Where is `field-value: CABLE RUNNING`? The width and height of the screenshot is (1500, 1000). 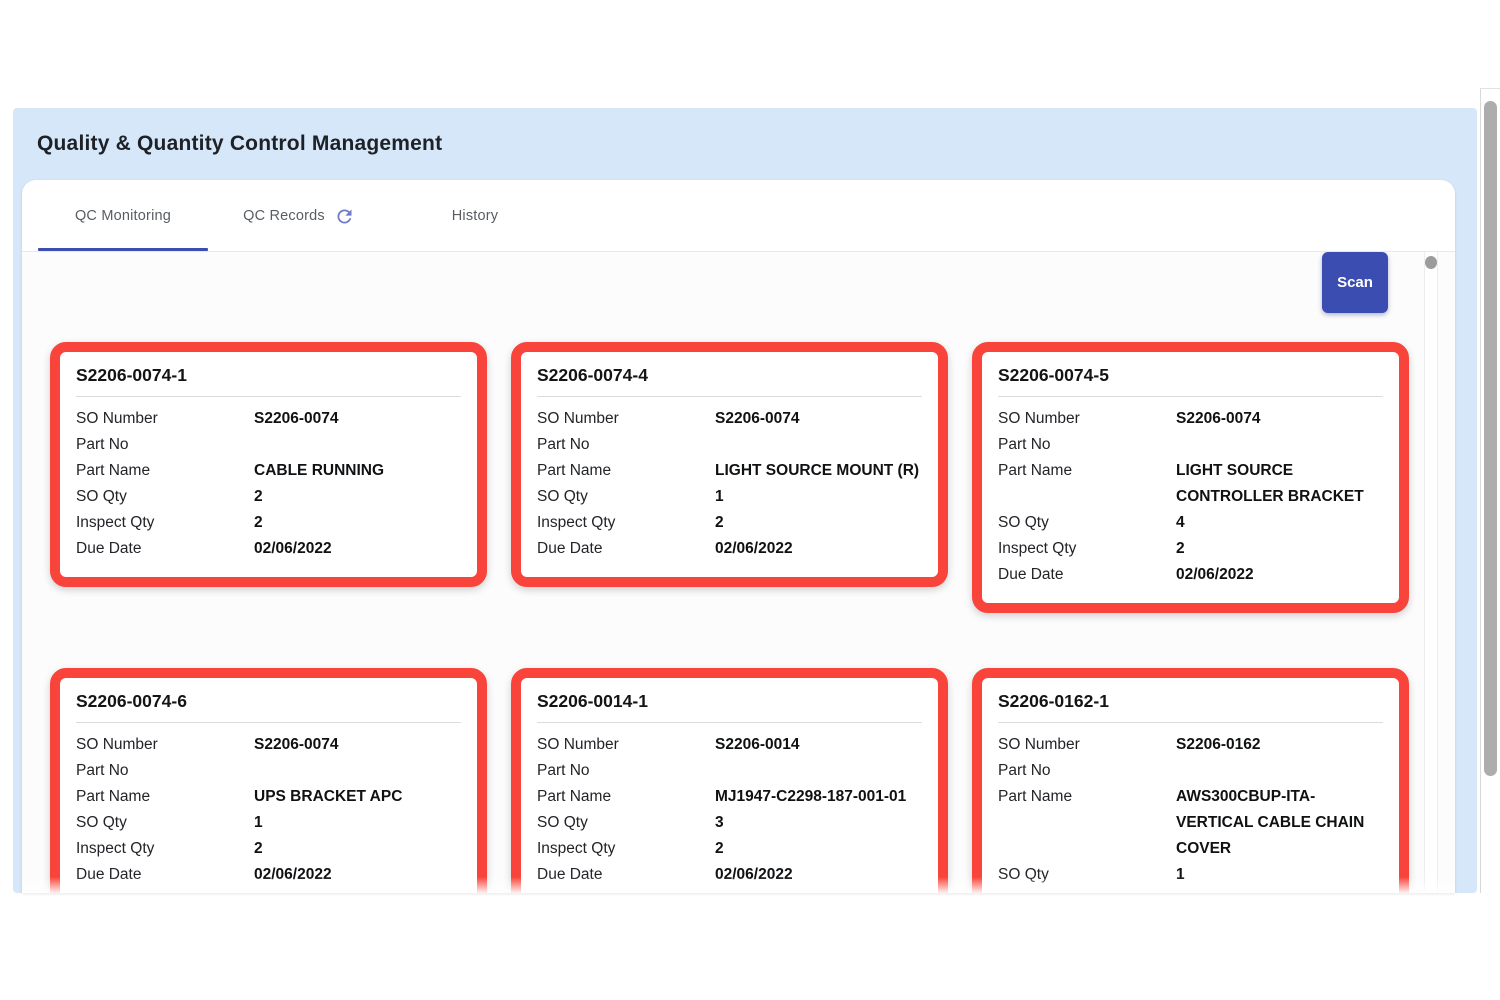
field-value: CABLE RUNNING is located at coordinates (319, 470).